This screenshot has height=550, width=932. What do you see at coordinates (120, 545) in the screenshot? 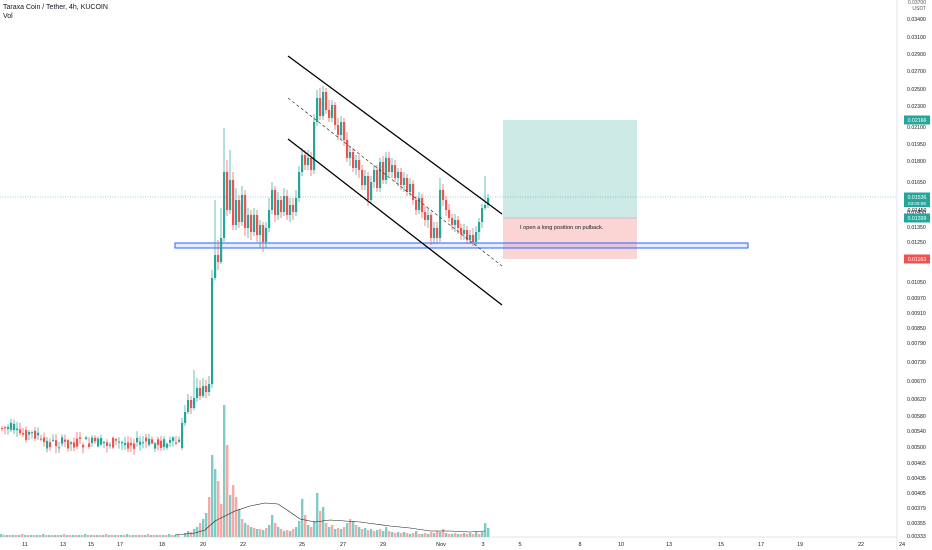
I see `time-tick-label: 17` at bounding box center [120, 545].